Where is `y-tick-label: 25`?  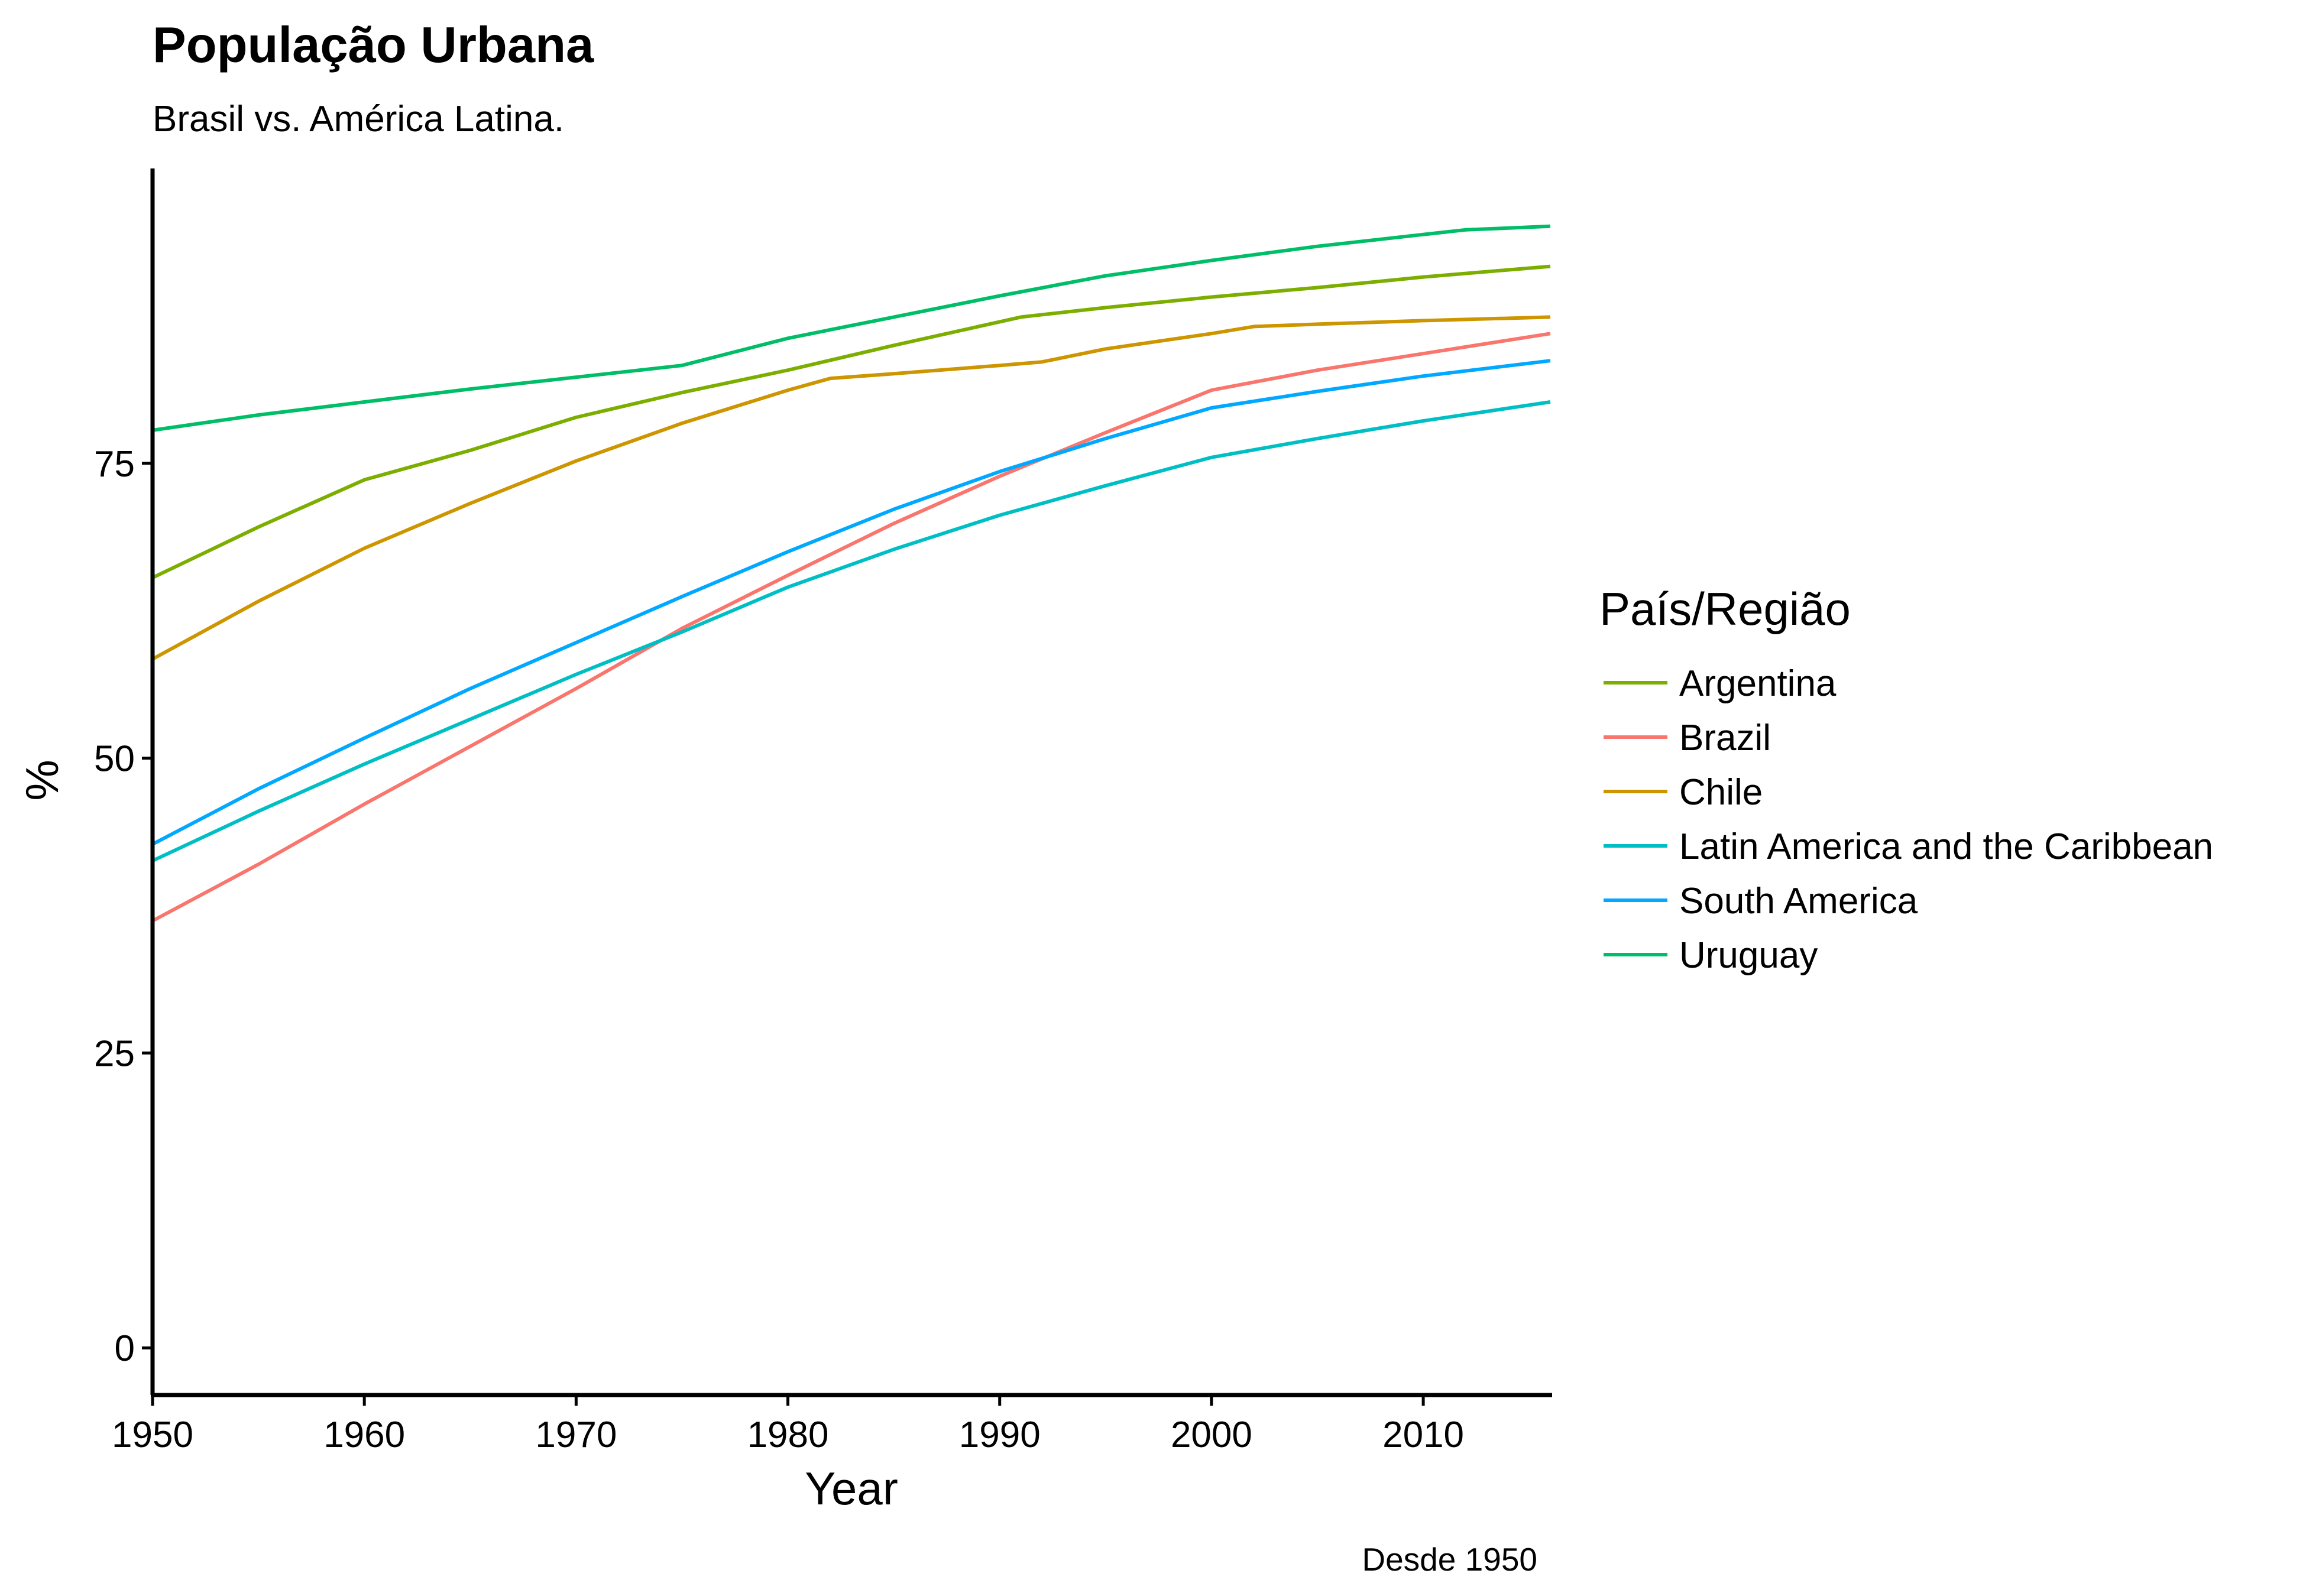
y-tick-label: 25 is located at coordinates (114, 1053).